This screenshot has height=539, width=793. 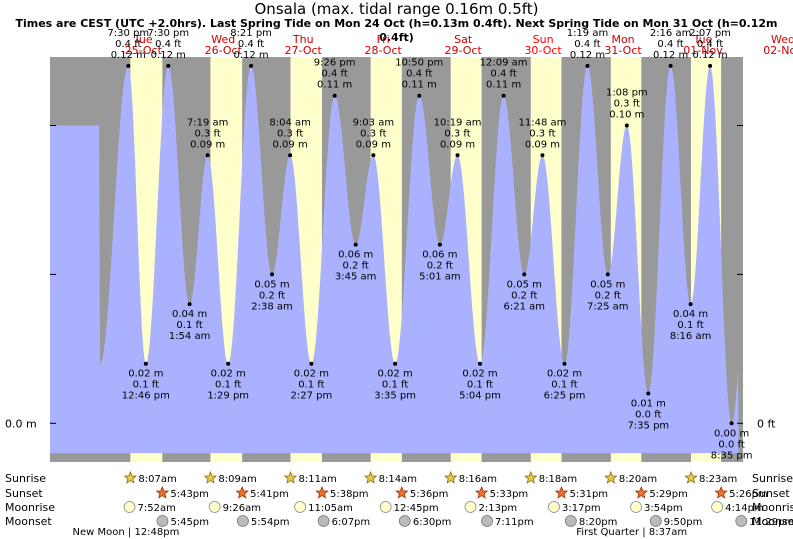 What do you see at coordinates (228, 396) in the screenshot?
I see `tide-time-label: 1:29 pm` at bounding box center [228, 396].